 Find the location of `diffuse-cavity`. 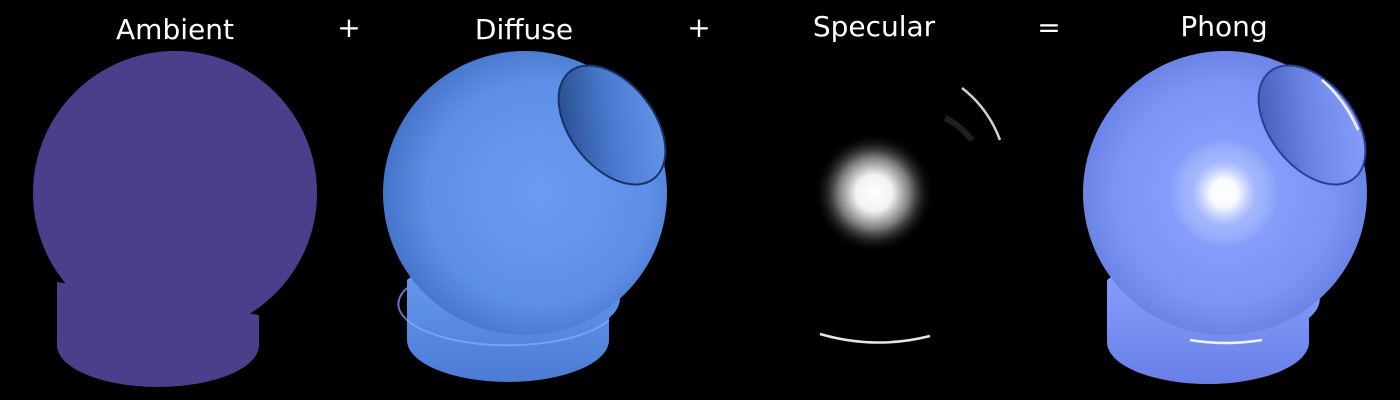

diffuse-cavity is located at coordinates (612, 125).